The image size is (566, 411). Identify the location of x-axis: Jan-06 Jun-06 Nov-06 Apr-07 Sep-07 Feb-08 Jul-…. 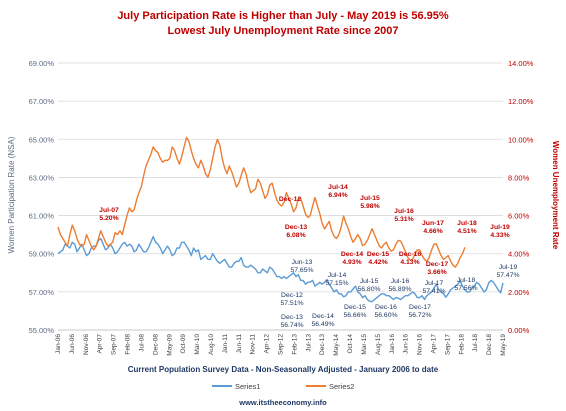
(281, 342).